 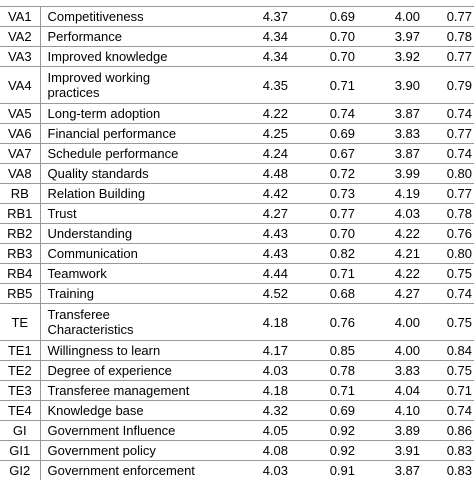 What do you see at coordinates (397, 451) in the screenshot?
I see `mean-2-cell: 3.91` at bounding box center [397, 451].